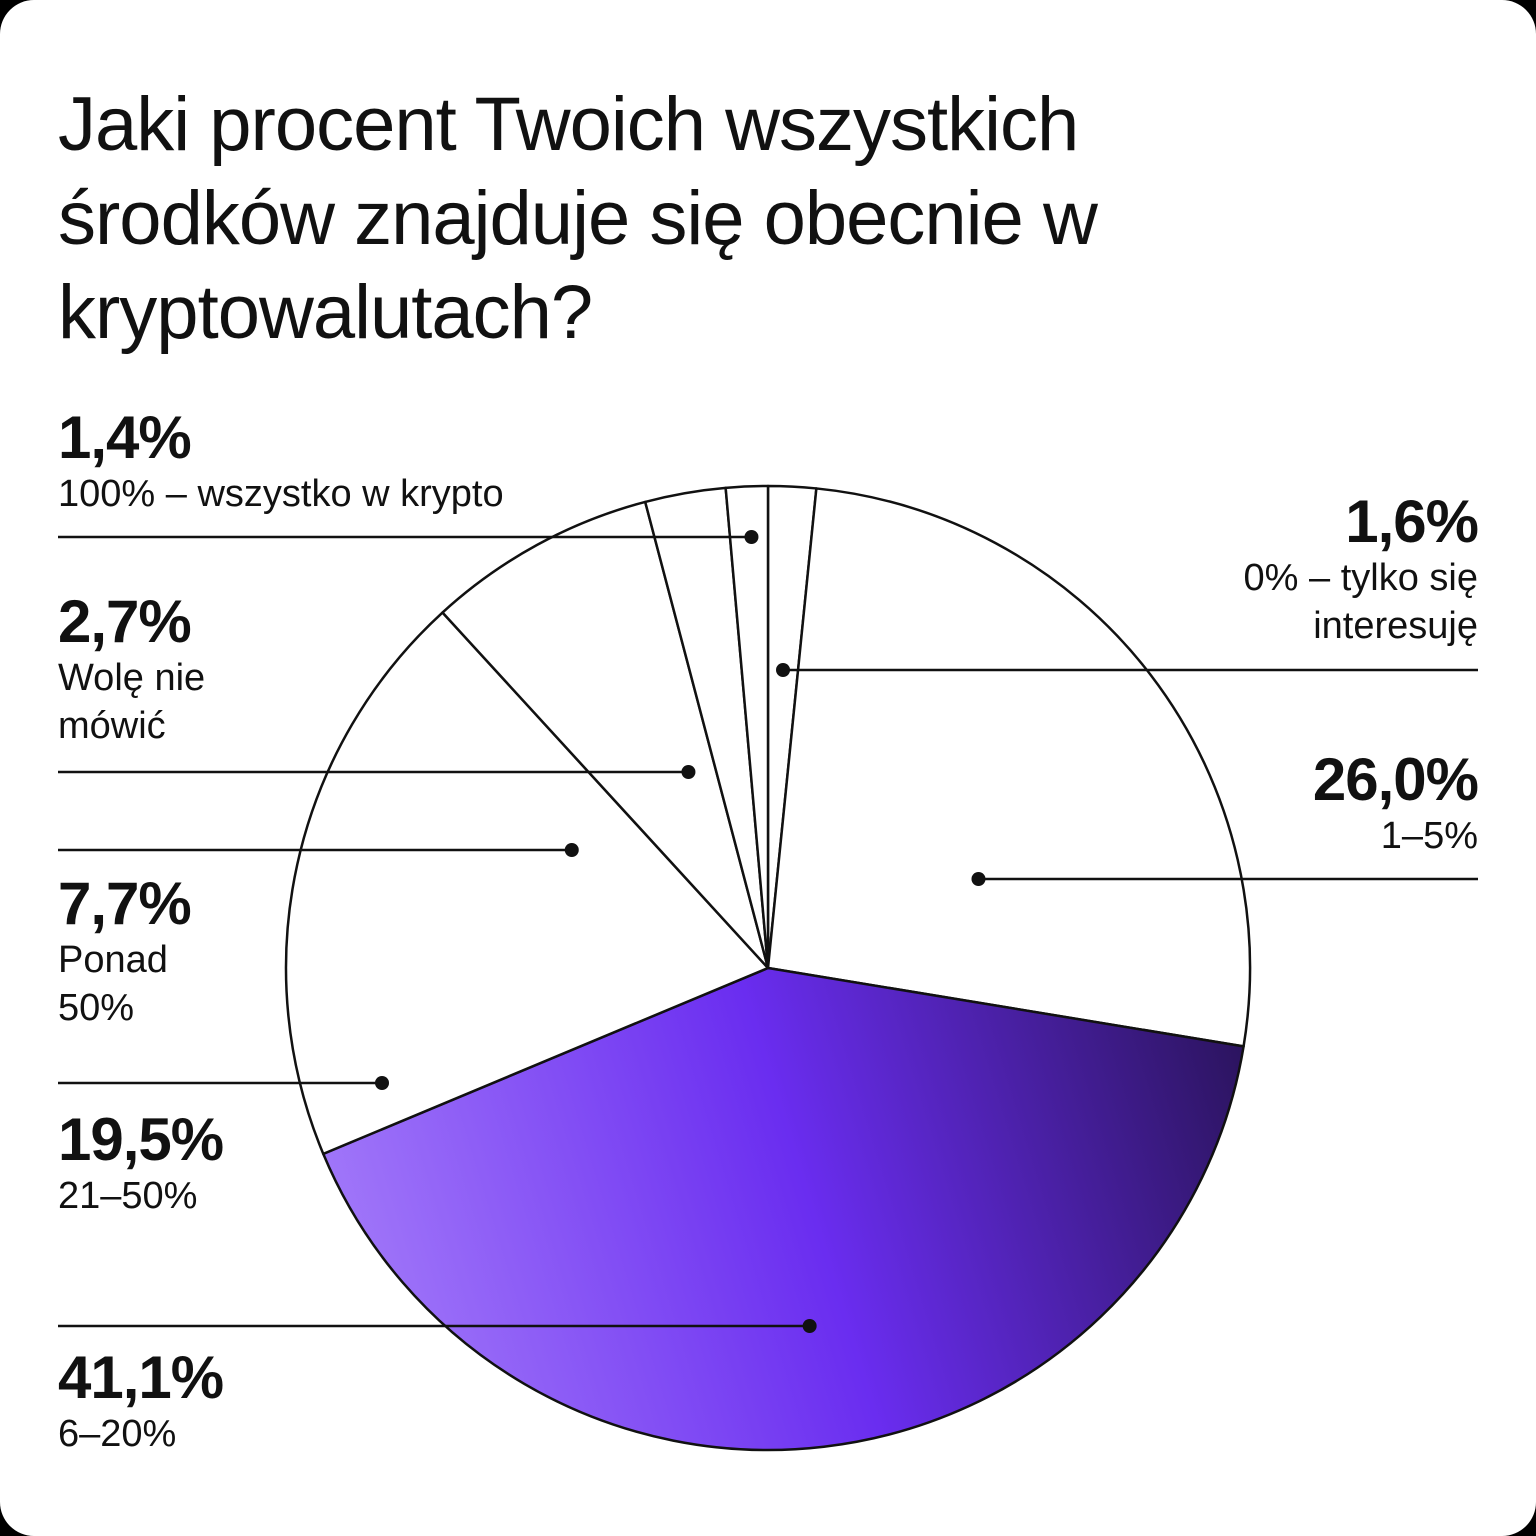 This screenshot has width=1536, height=1536. Describe the element at coordinates (141, 1377) in the screenshot. I see `slice-percent: 41,1%` at that location.